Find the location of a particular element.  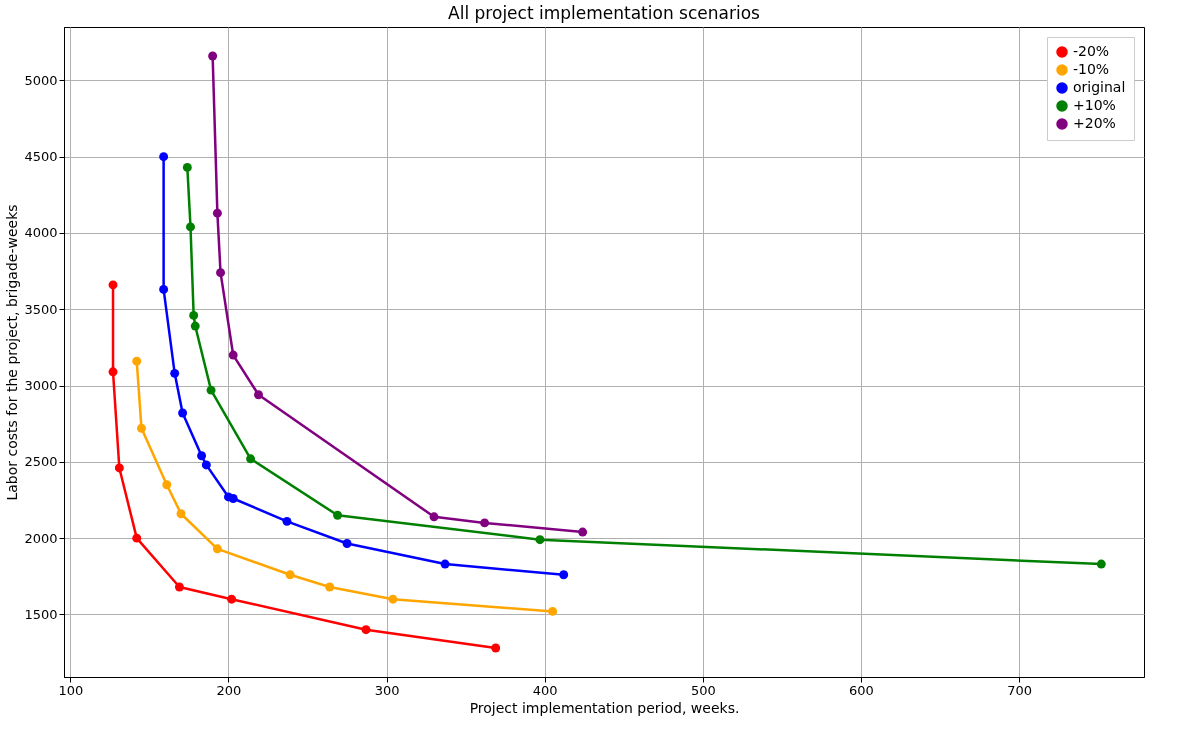

y-tick-label: 3500 is located at coordinates (41, 309).